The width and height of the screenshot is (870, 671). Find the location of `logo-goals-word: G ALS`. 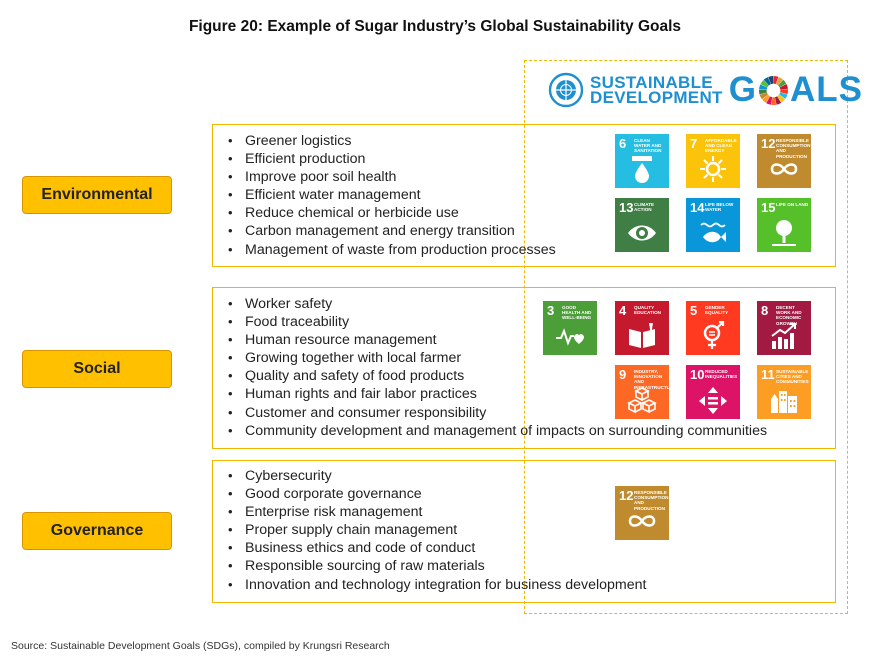

logo-goals-word: G ALS is located at coordinates (796, 90).